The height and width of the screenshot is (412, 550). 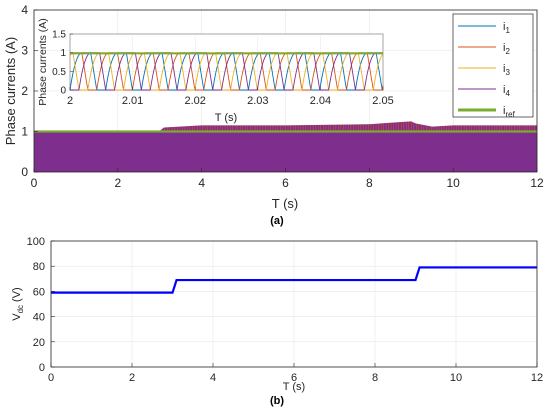 What do you see at coordinates (320, 101) in the screenshot?
I see `inset-xtick-label: 2.04` at bounding box center [320, 101].